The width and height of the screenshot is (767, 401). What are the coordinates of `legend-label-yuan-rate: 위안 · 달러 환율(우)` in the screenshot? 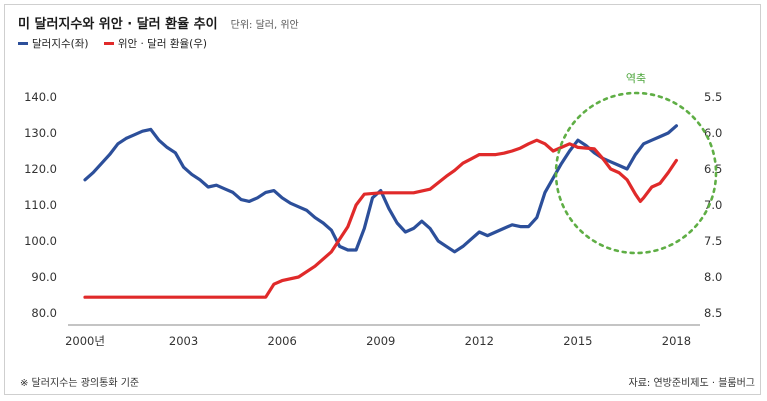 It's located at (162, 44).